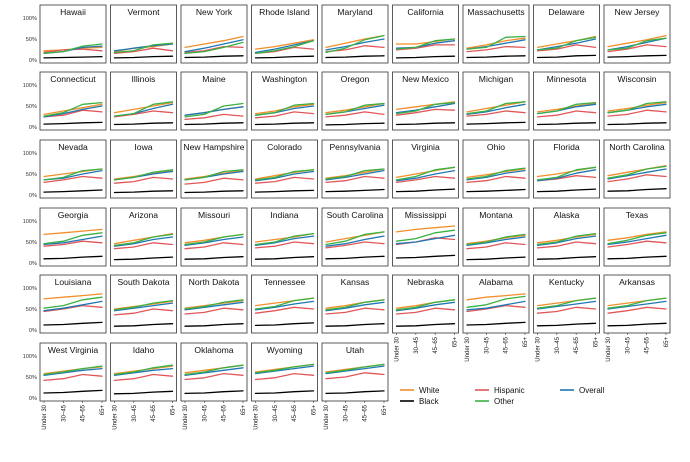 This screenshot has width=690, height=462. I want to click on panel-arizona: Arizona, so click(143, 237).